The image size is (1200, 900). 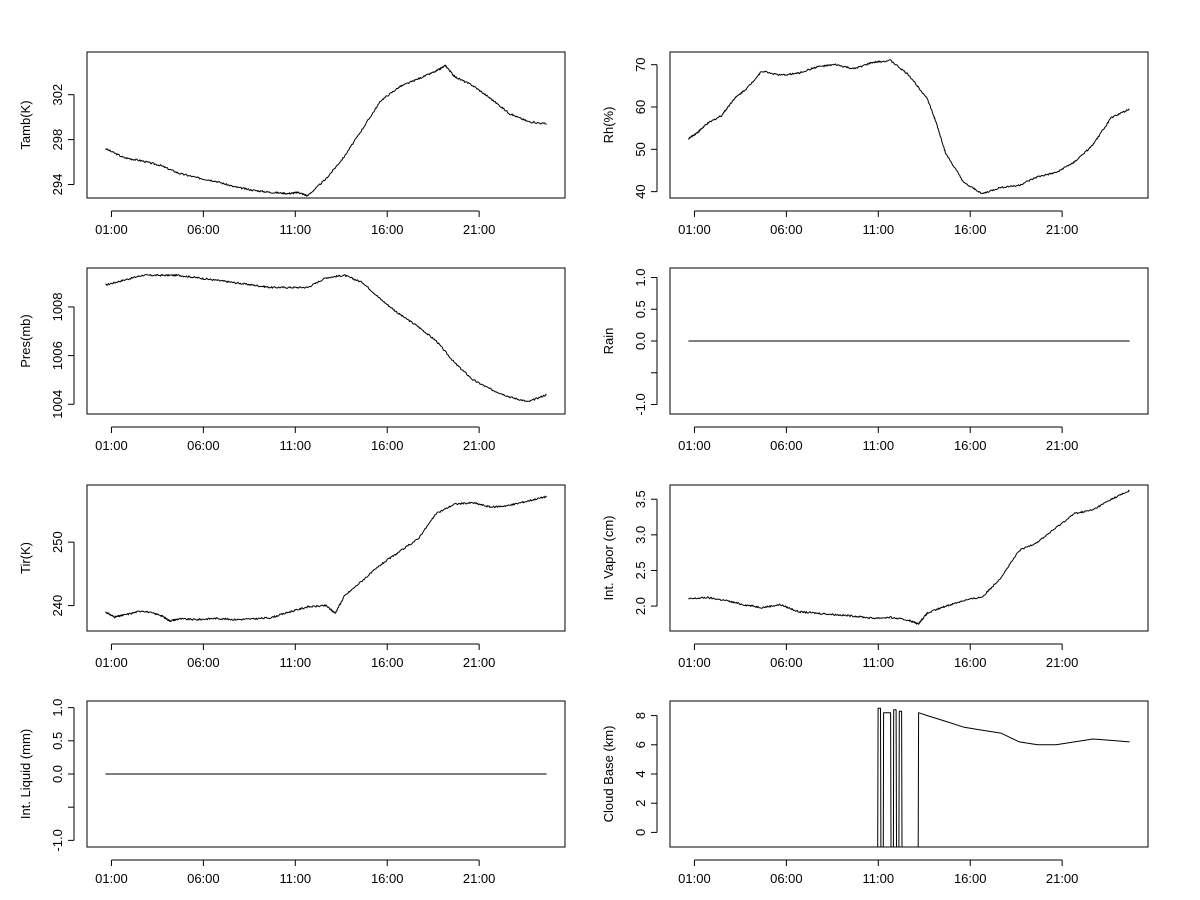 I want to click on y-tick-label: 1004, so click(x=57, y=404).